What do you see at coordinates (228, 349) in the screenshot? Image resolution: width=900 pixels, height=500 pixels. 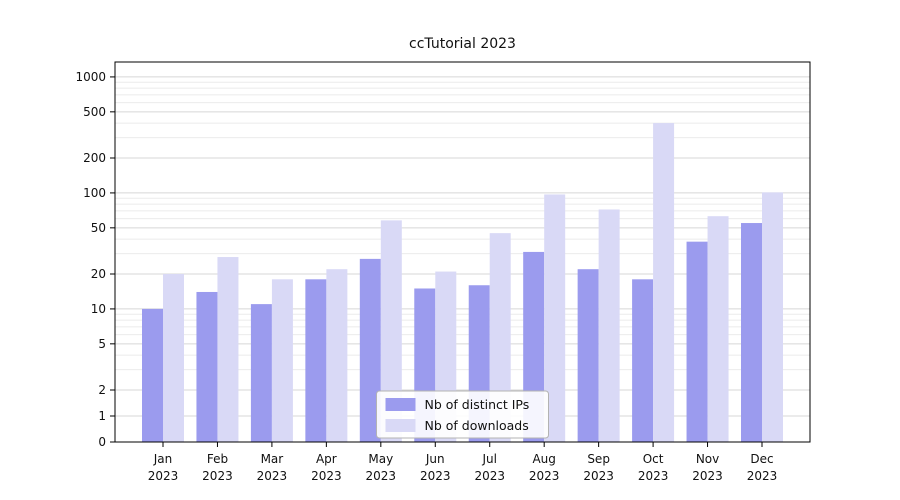 I see `bar-nb-of-downloads-feb-2023` at bounding box center [228, 349].